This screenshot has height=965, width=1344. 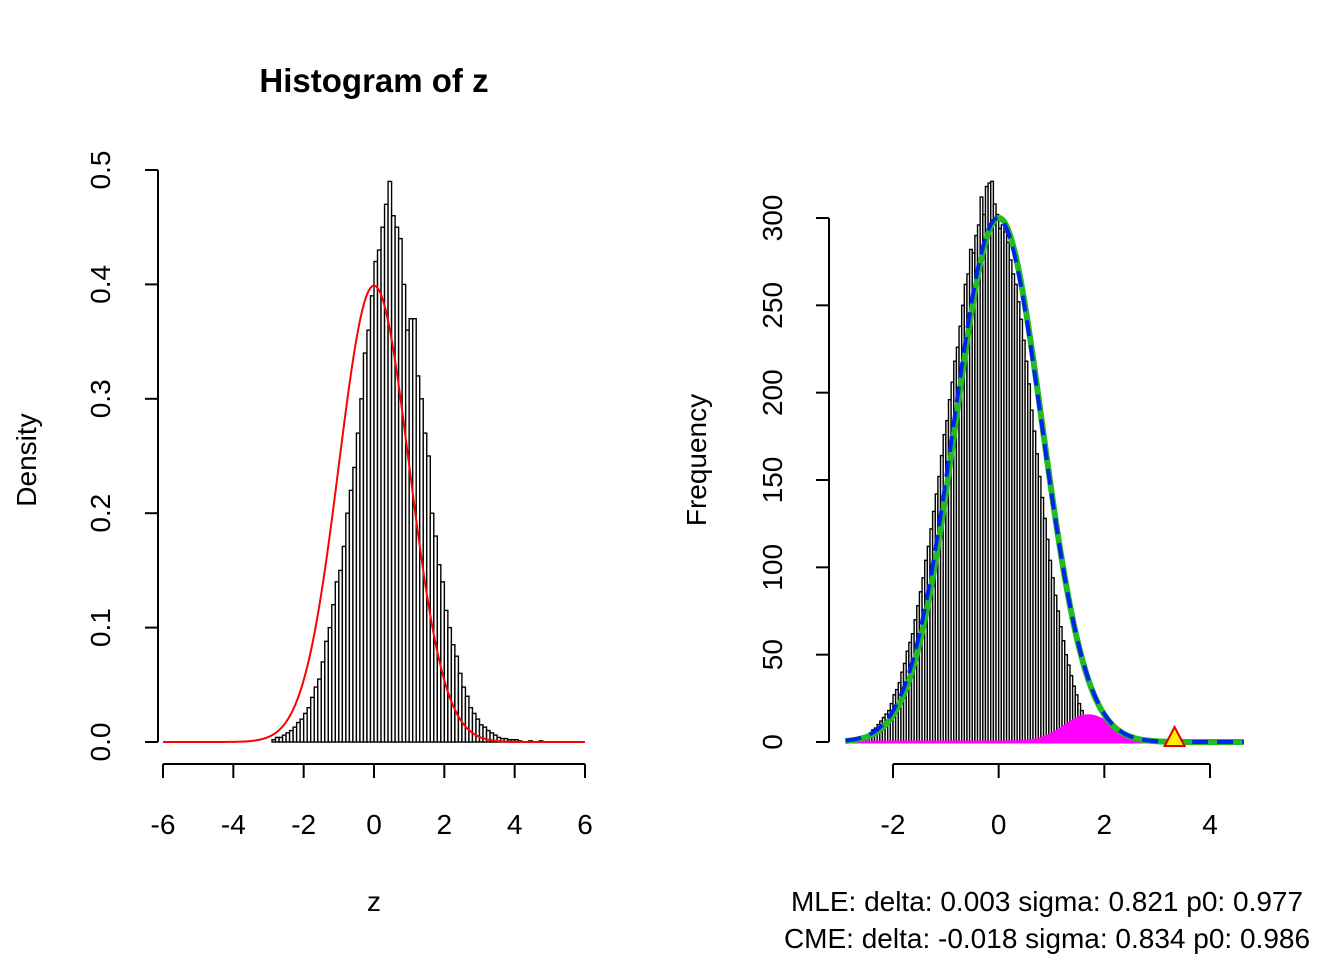 I want to click on y-tick-label: 250, so click(x=772, y=305).